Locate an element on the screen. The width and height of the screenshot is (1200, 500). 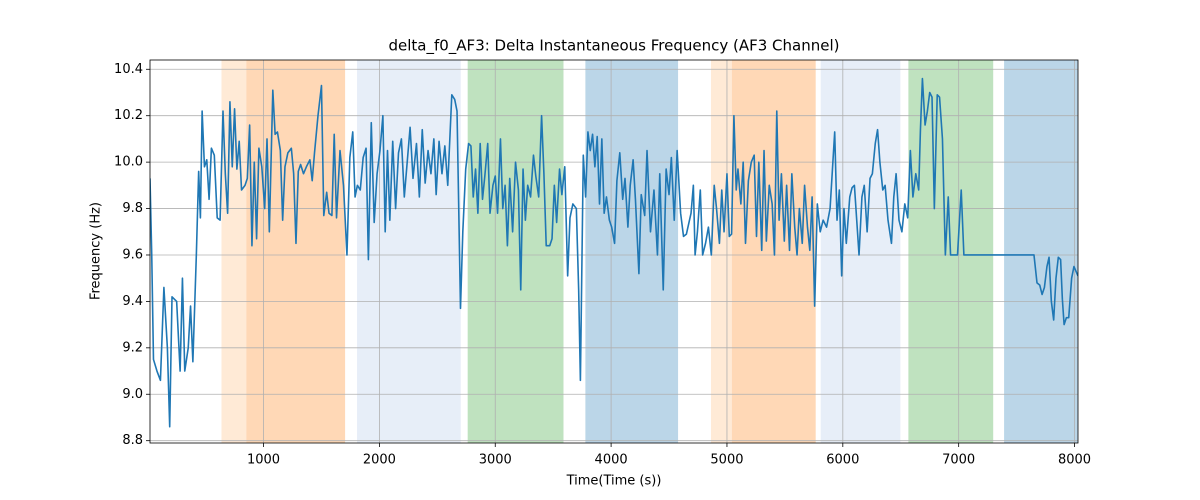
y-tick-label: 10.0 is located at coordinates (128, 162).